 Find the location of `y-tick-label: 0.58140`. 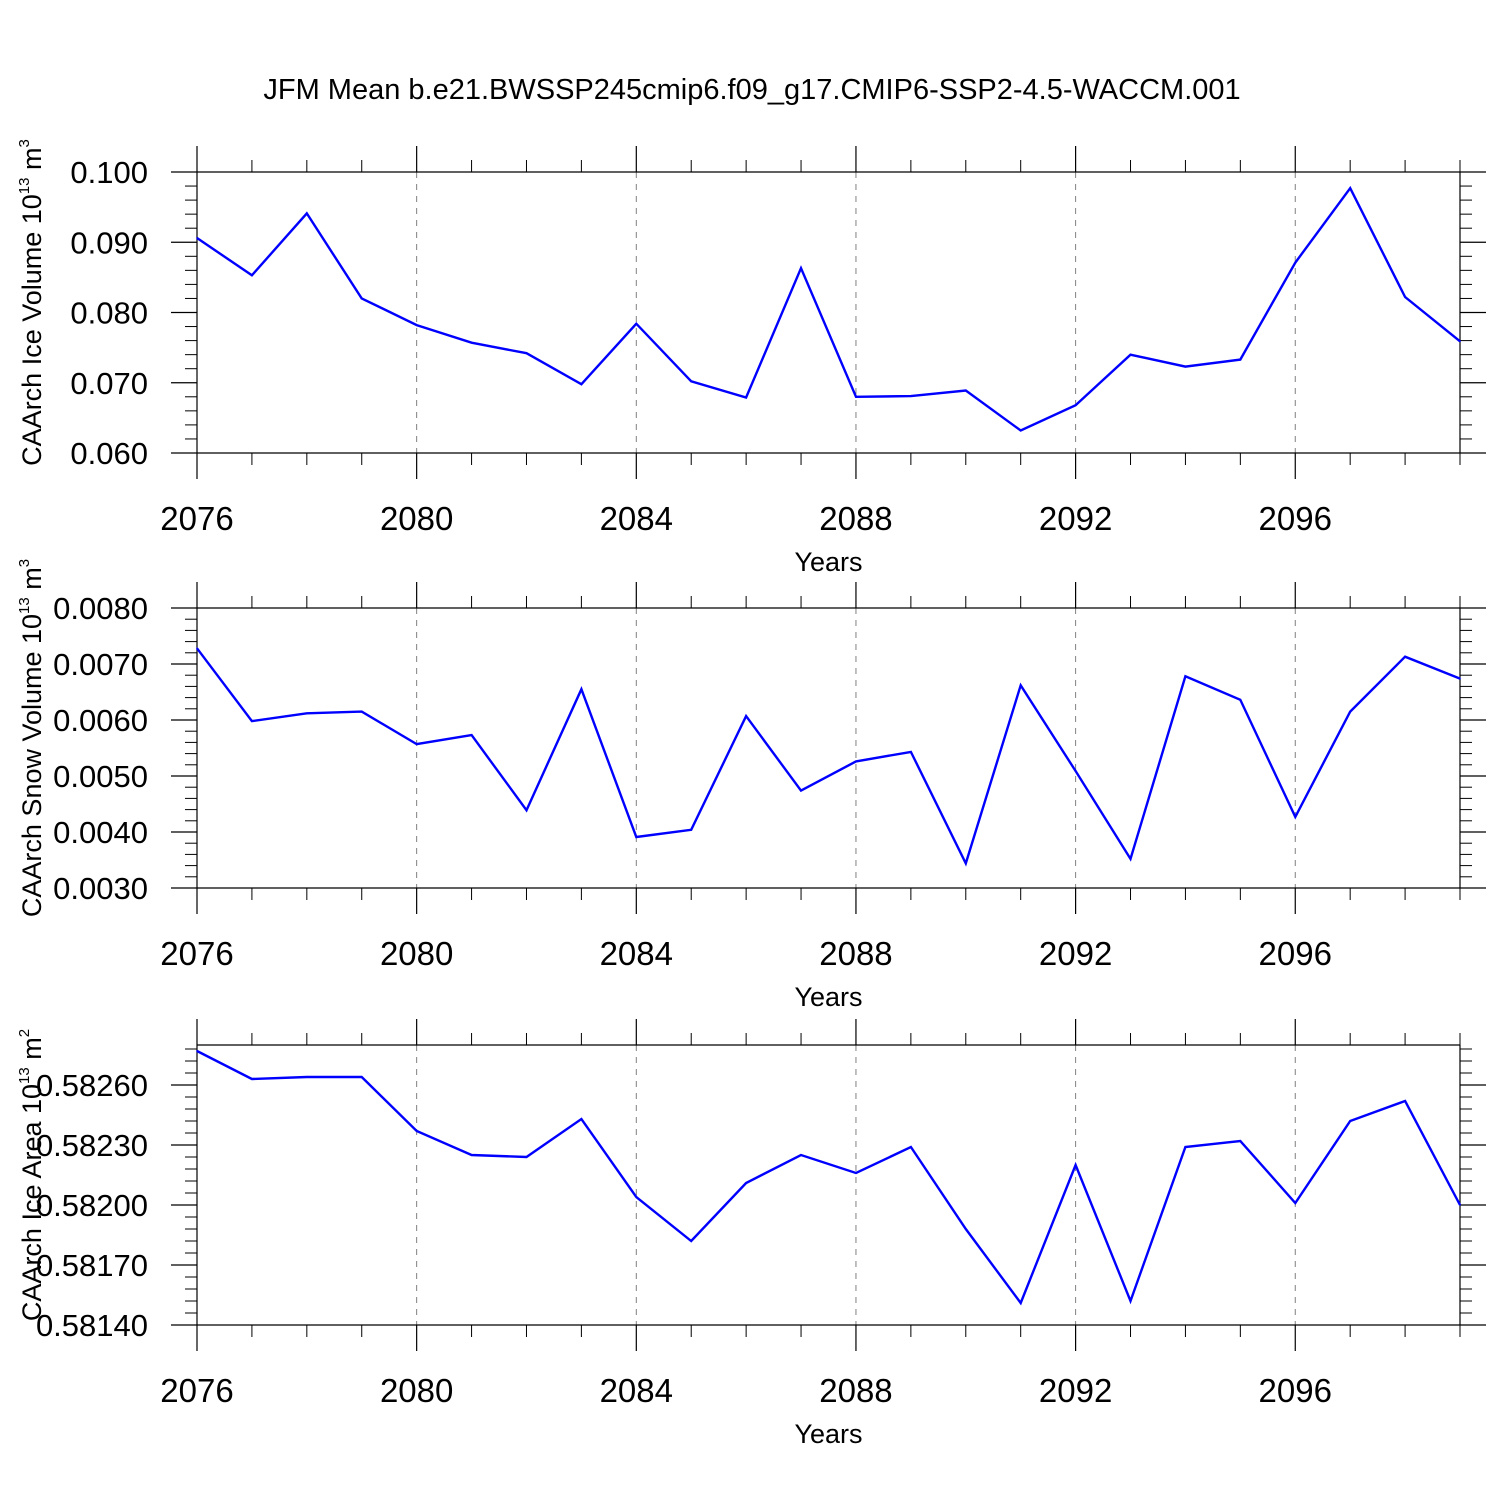

y-tick-label: 0.58140 is located at coordinates (92, 1325).